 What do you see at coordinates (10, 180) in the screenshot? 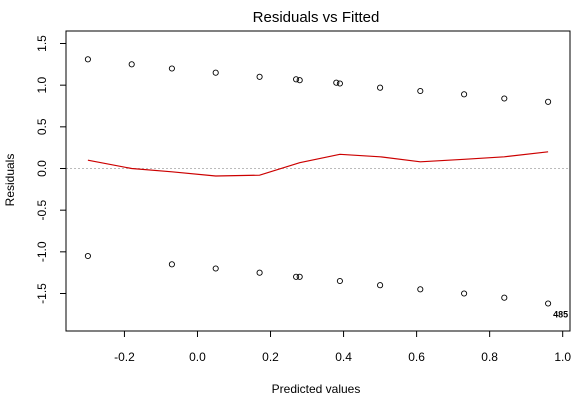
I see `y-axis-label: Residuals` at bounding box center [10, 180].